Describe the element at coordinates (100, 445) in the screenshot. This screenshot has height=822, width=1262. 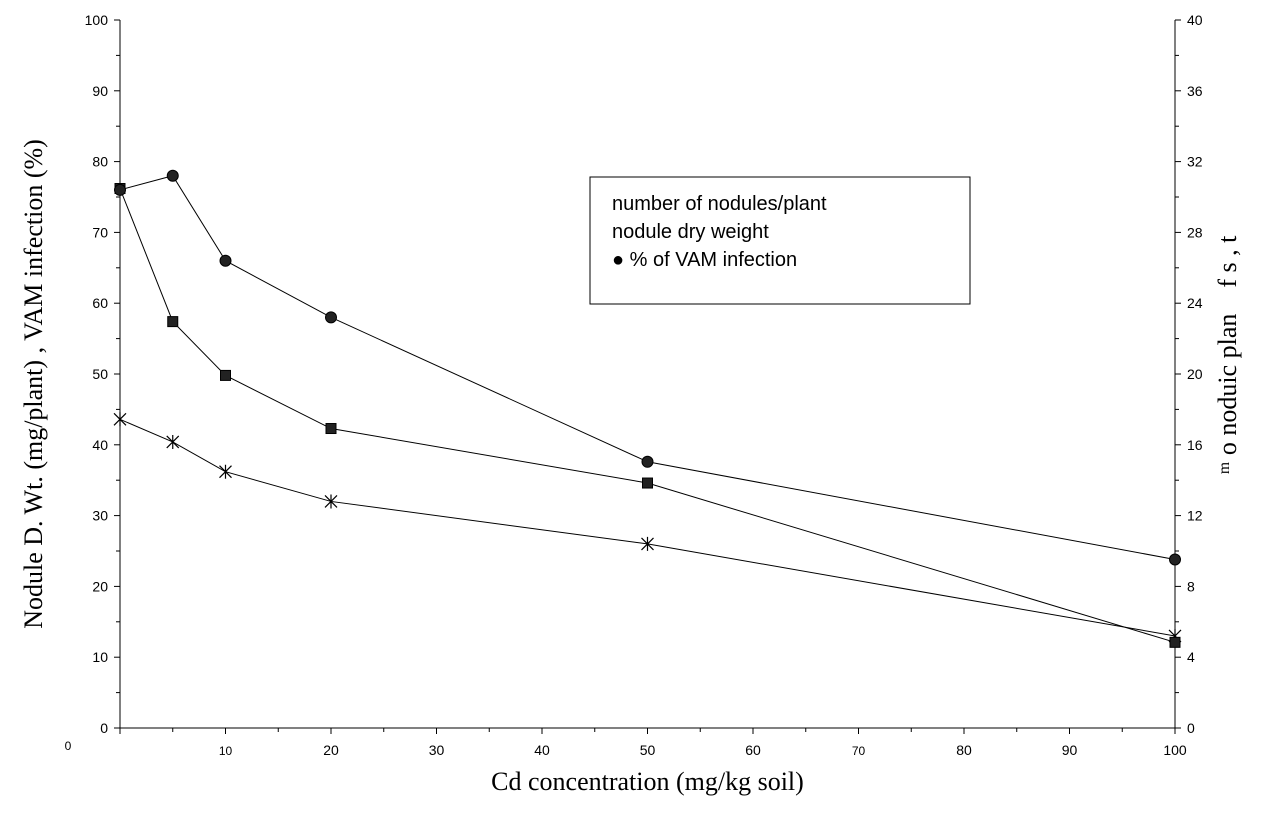
I see `y-tick-label: 40` at that location.